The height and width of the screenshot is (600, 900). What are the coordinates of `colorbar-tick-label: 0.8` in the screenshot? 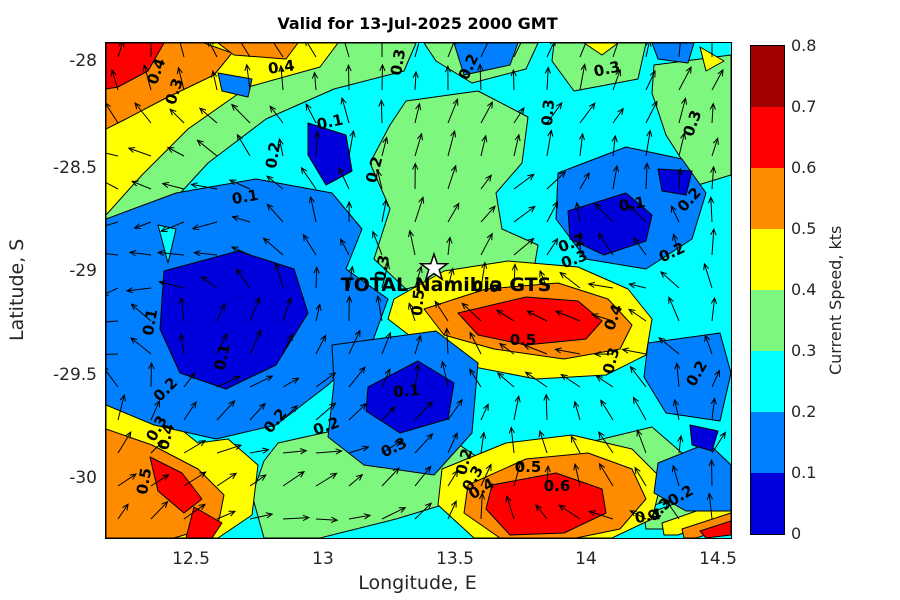 It's located at (804, 45).